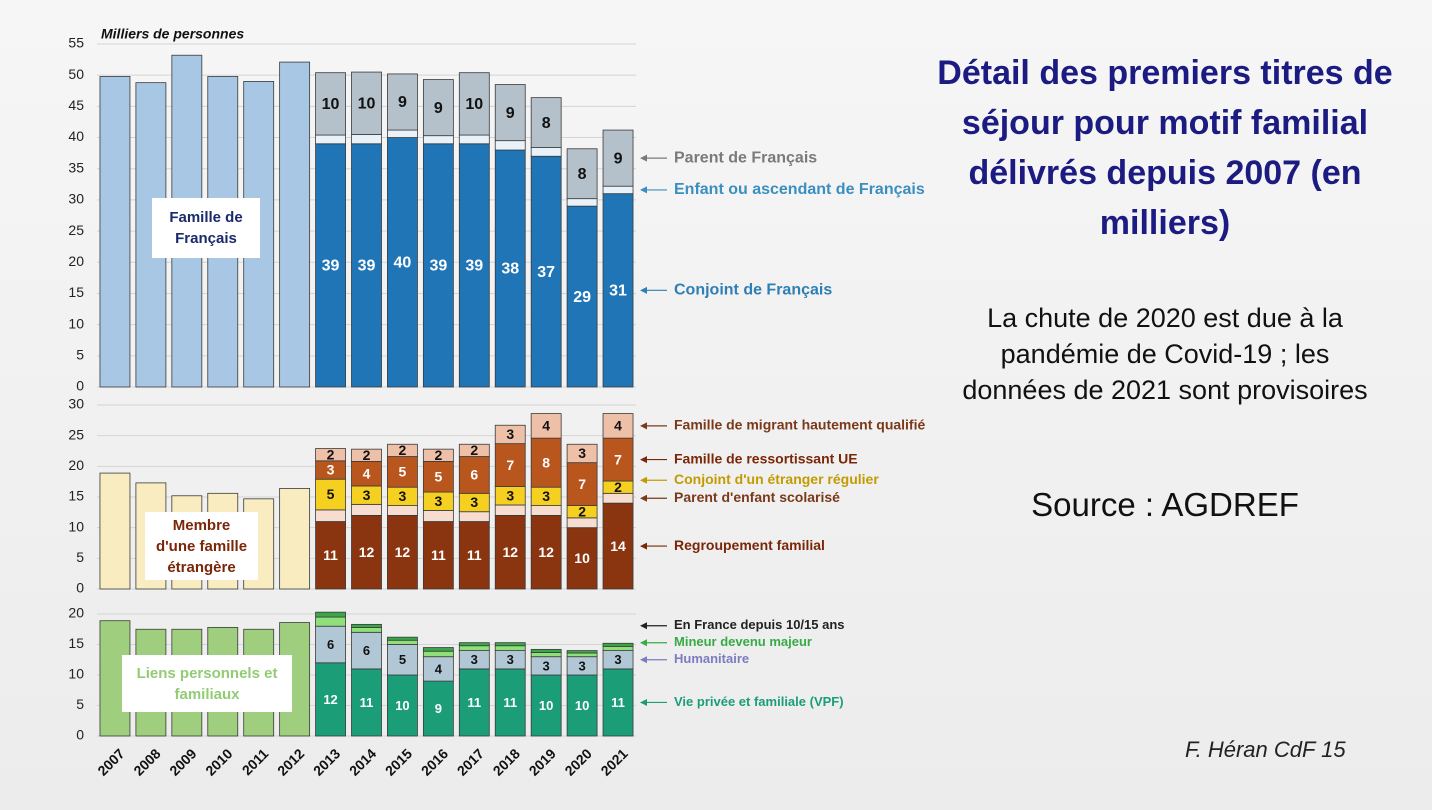 This screenshot has width=1432, height=810. I want to click on x-tick-label: 2021, so click(613, 761).